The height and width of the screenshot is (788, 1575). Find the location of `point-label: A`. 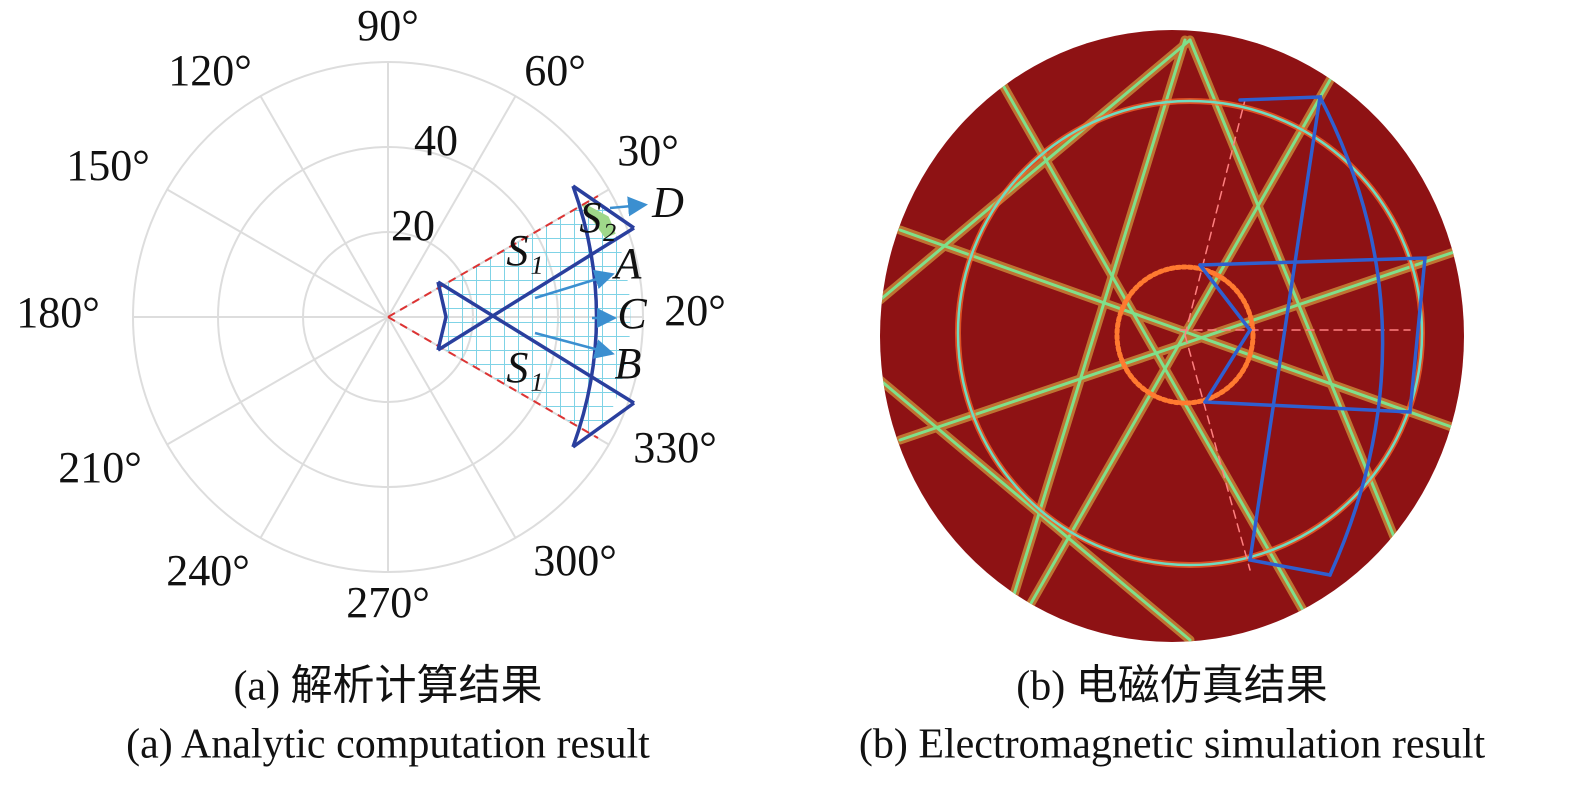

point-label: A is located at coordinates (627, 263).